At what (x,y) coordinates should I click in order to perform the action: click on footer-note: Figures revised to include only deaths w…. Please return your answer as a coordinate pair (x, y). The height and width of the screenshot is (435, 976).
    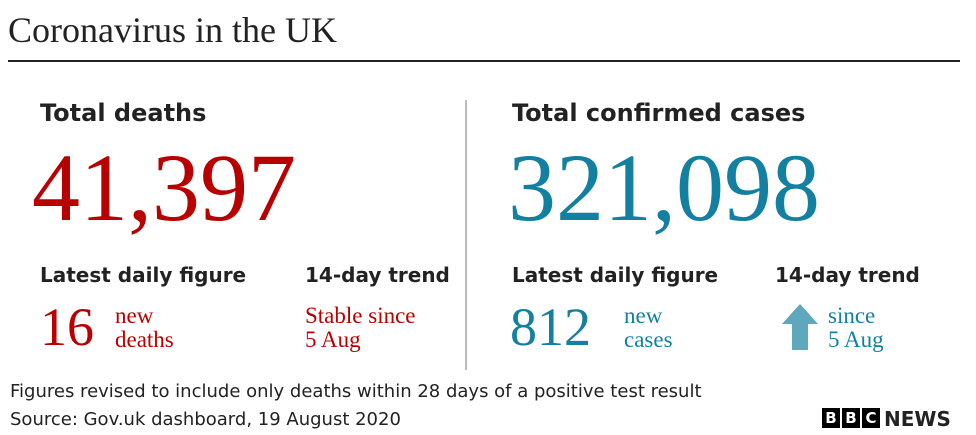
    Looking at the image, I should click on (356, 391).